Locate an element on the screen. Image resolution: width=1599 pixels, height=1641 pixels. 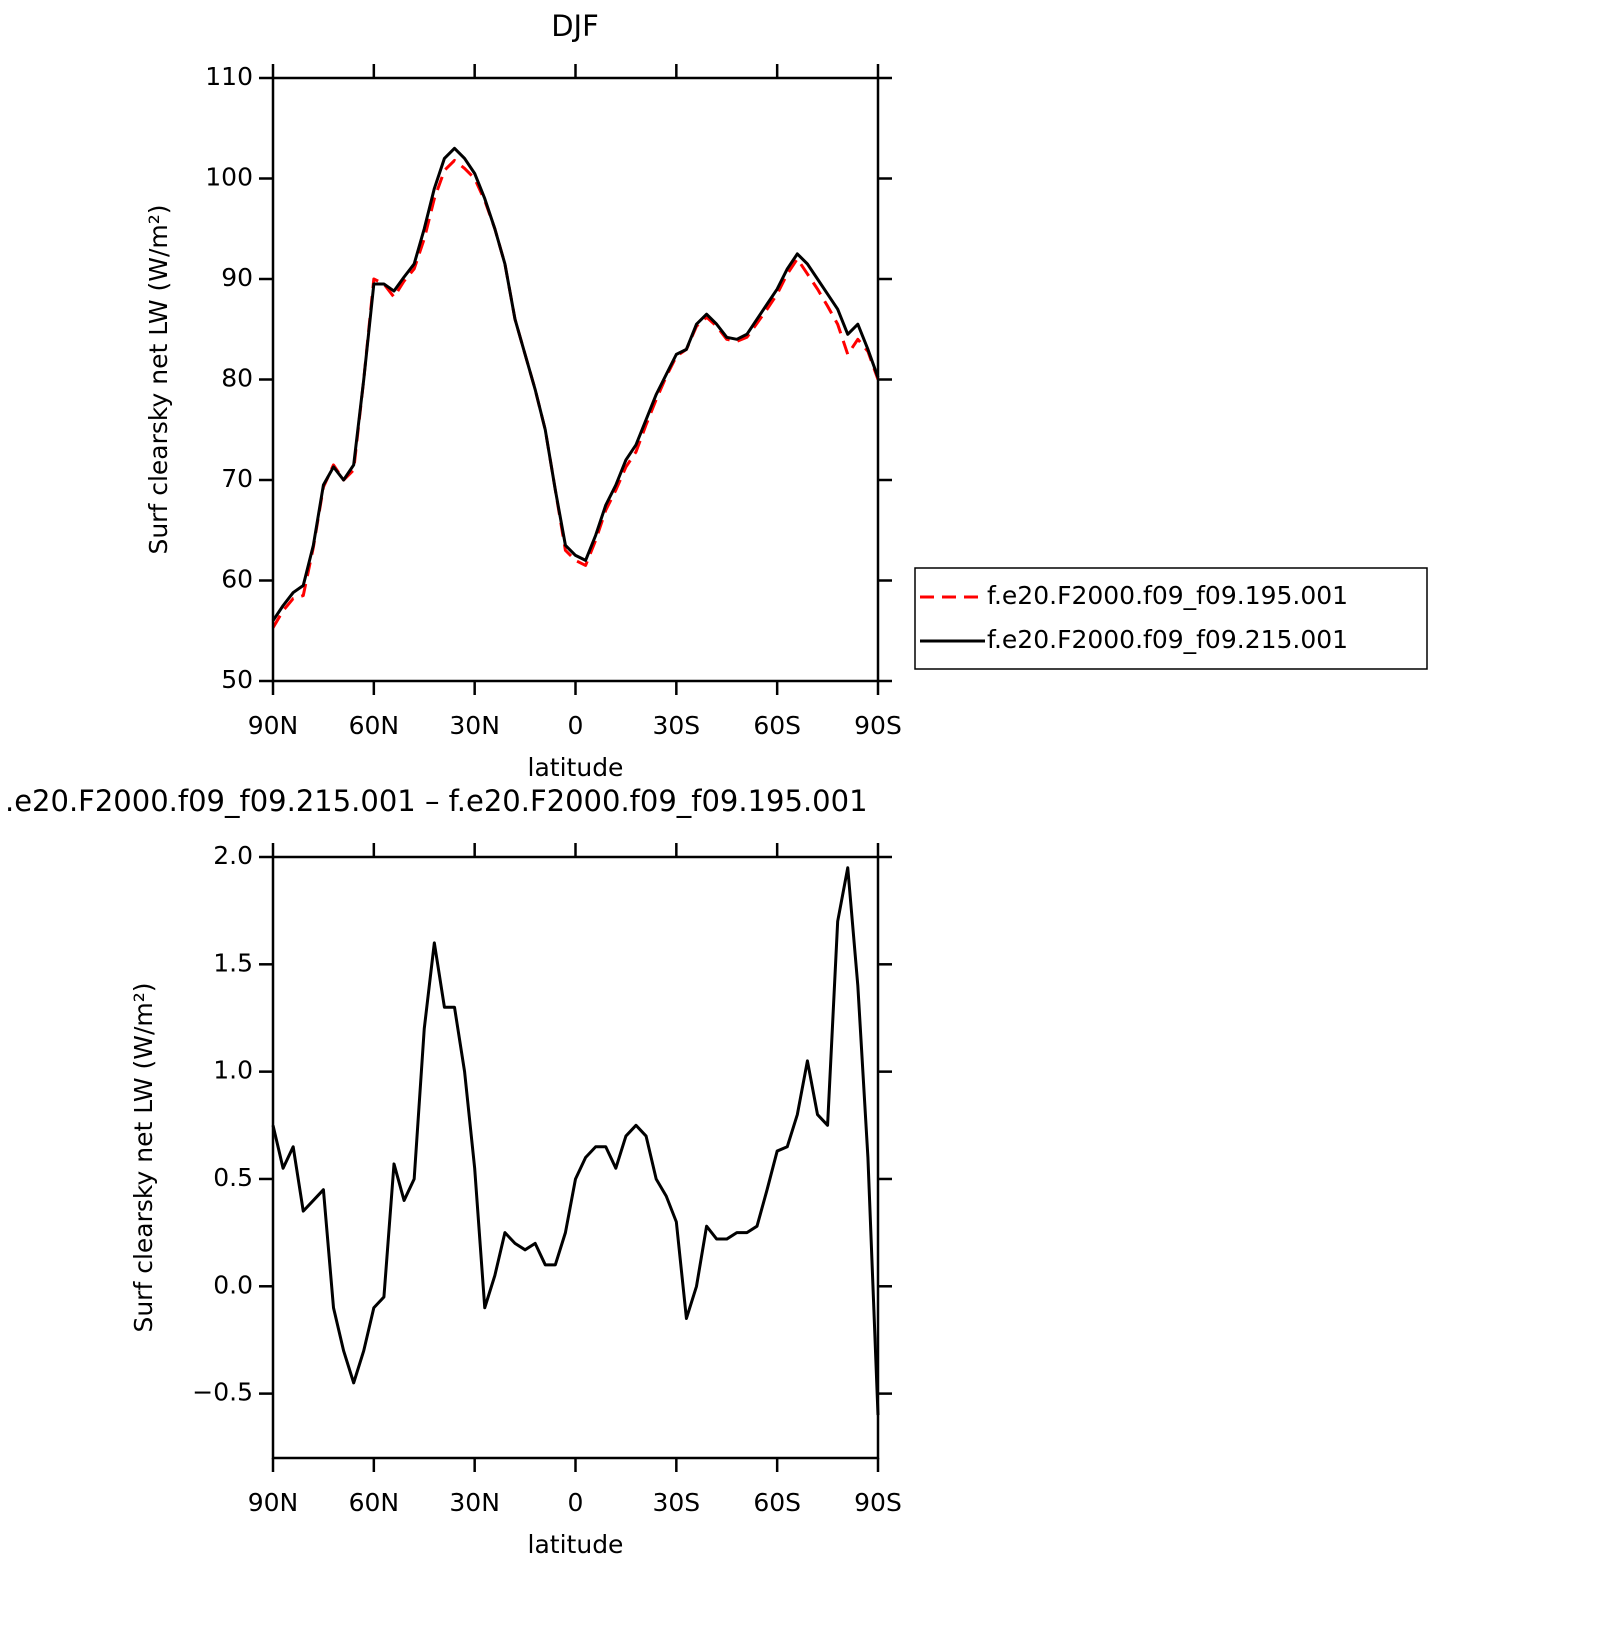
y-tick-label: 90 is located at coordinates (237, 277).